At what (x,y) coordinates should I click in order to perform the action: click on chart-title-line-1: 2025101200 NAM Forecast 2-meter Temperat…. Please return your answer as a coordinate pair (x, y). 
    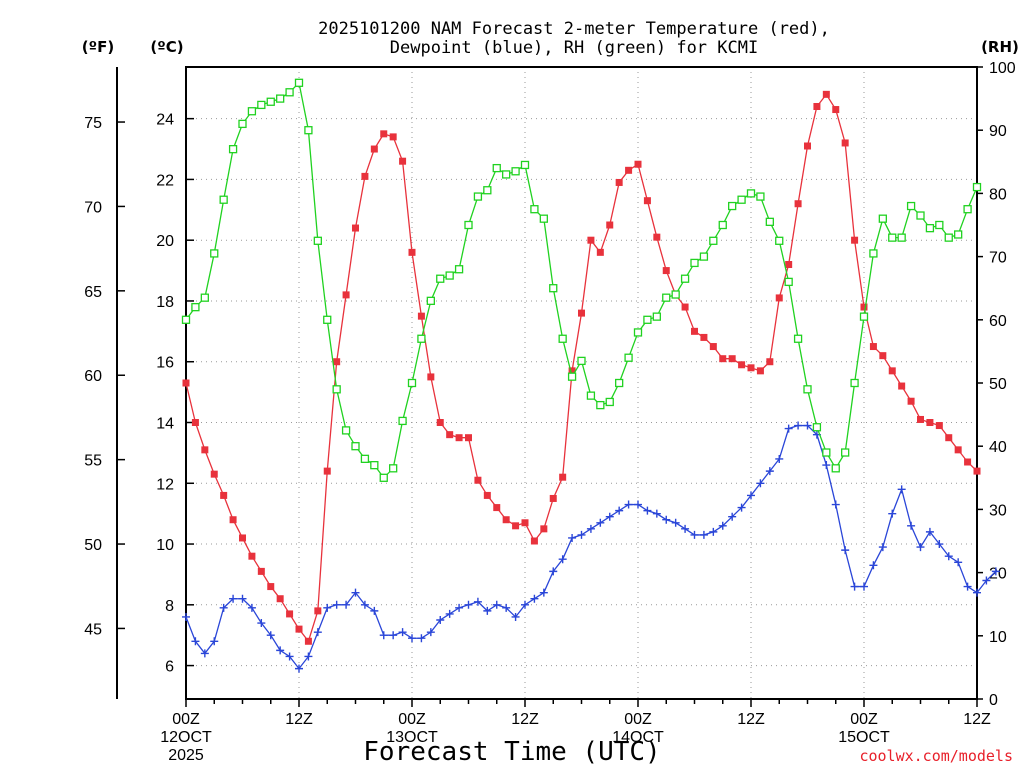
    Looking at the image, I should click on (574, 29).